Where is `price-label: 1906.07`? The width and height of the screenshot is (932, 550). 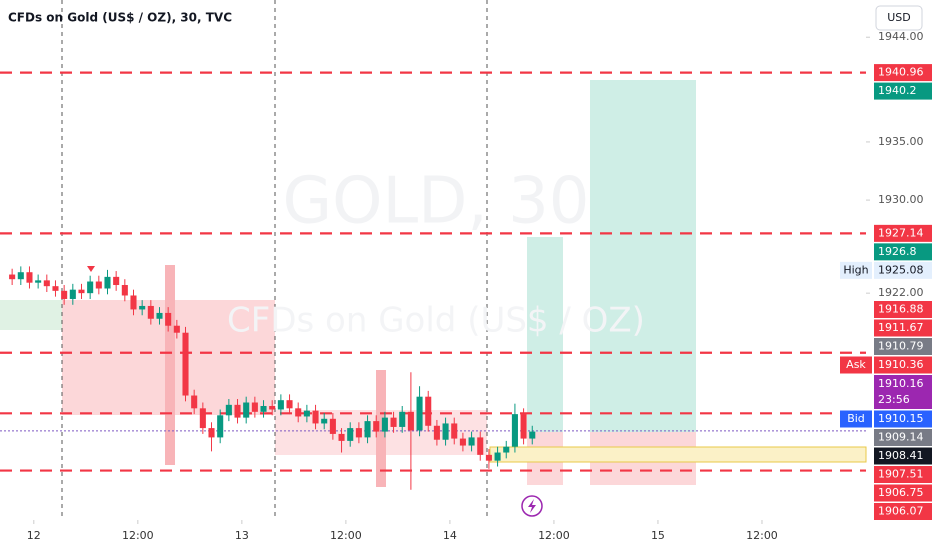
price-label: 1906.07 is located at coordinates (901, 511).